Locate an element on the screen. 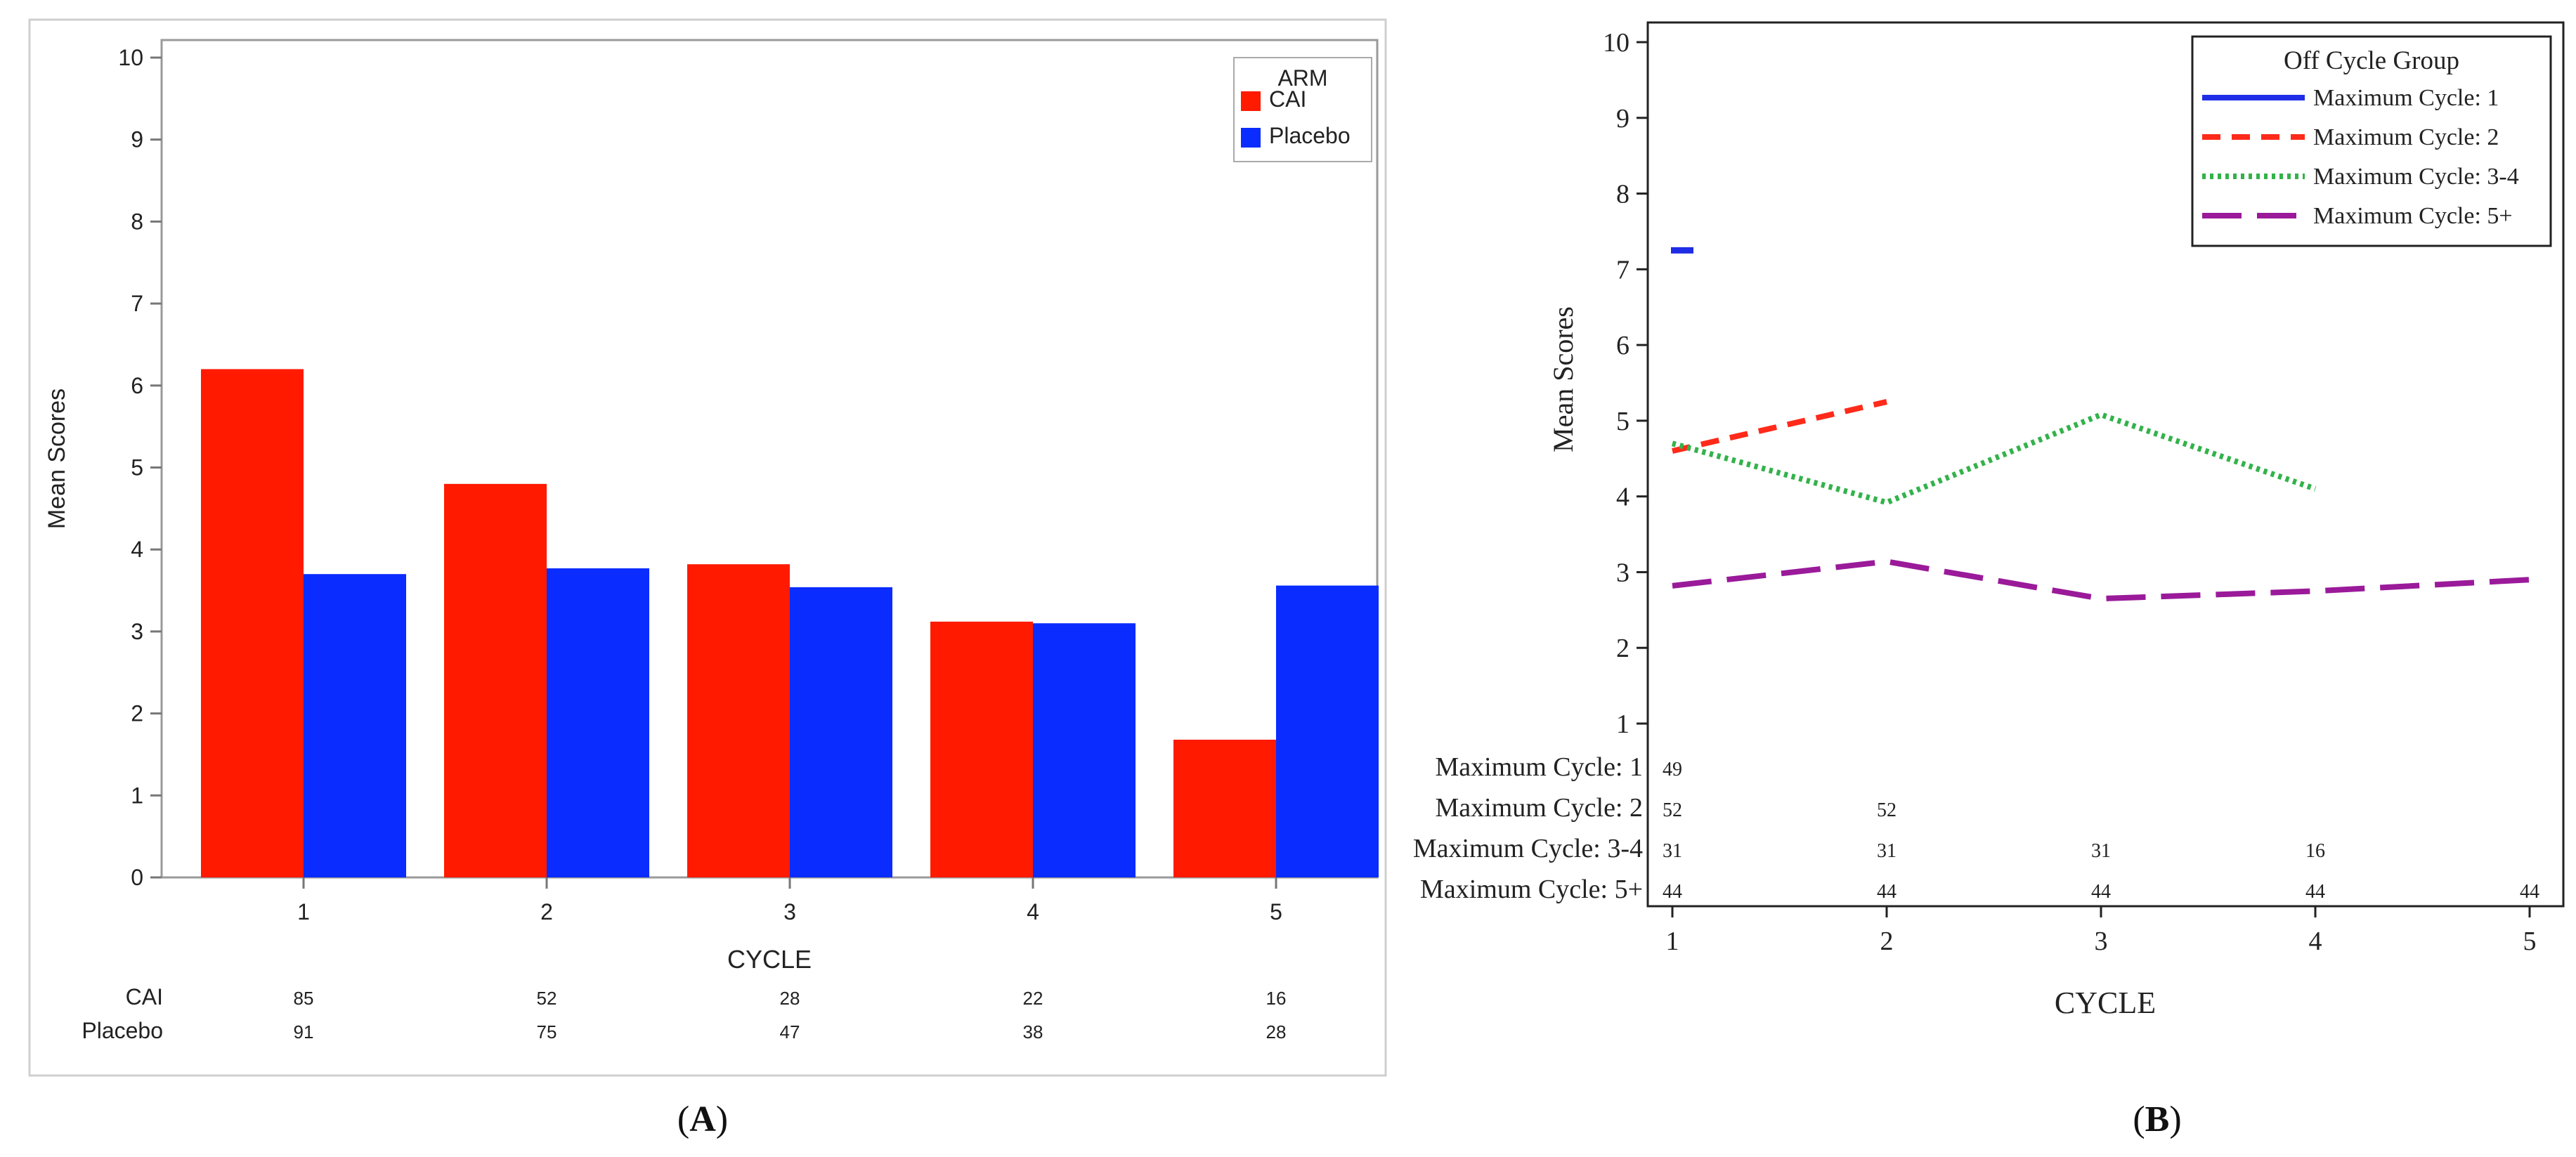  panel-a-count-cell: 52 is located at coordinates (547, 998).